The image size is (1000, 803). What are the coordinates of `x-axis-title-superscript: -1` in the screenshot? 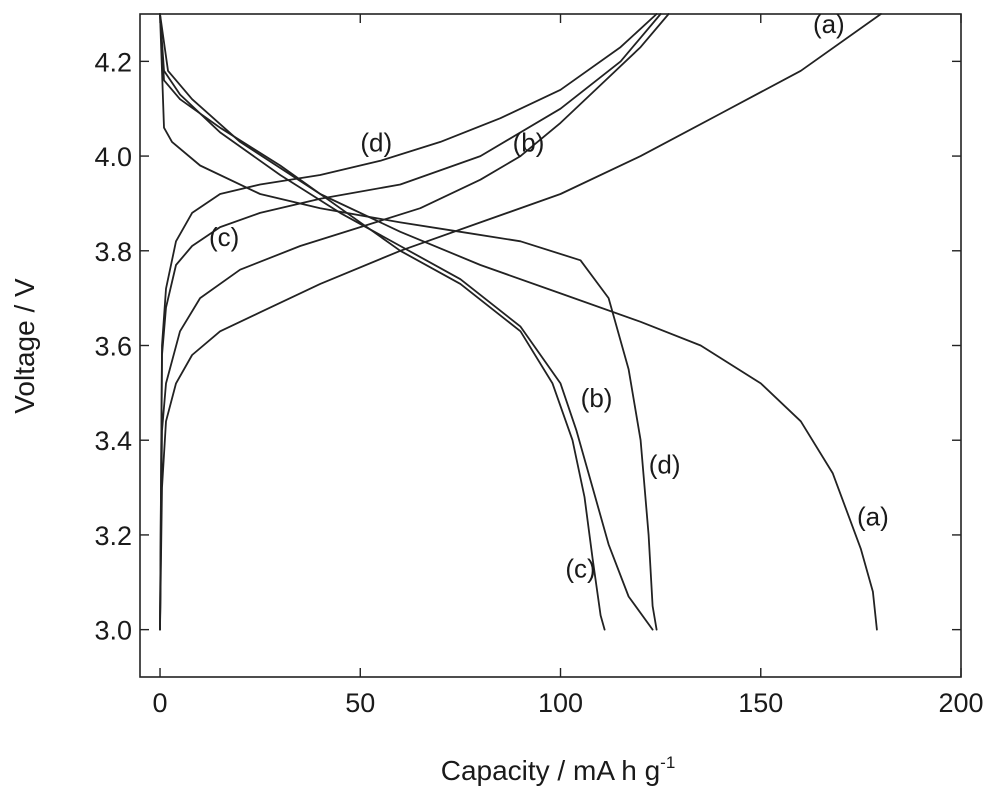 It's located at (667, 762).